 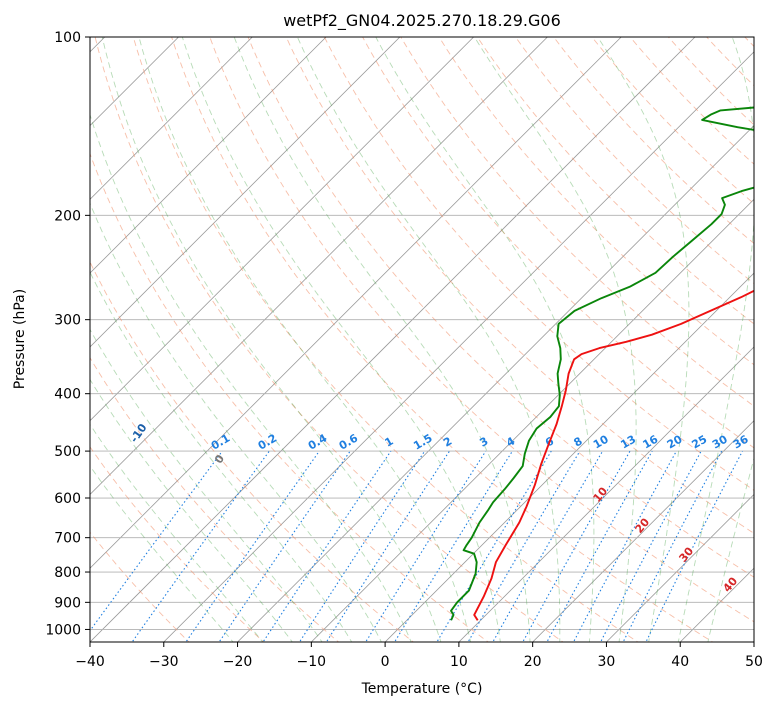 I want to click on x-tick-label: −30, so click(x=164, y=662).